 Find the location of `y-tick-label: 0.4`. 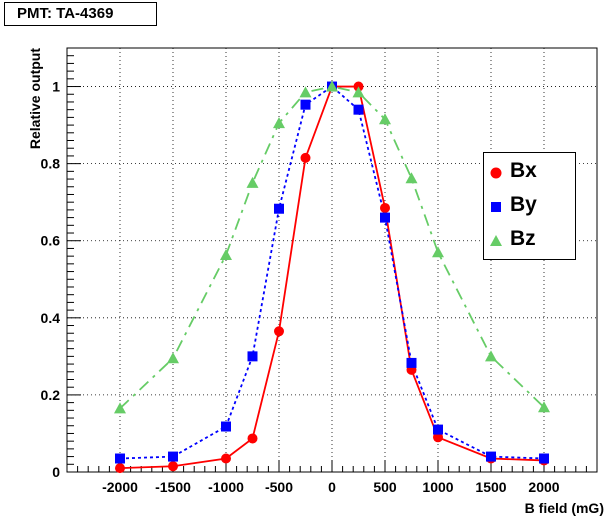

y-tick-label: 0.4 is located at coordinates (51, 318).